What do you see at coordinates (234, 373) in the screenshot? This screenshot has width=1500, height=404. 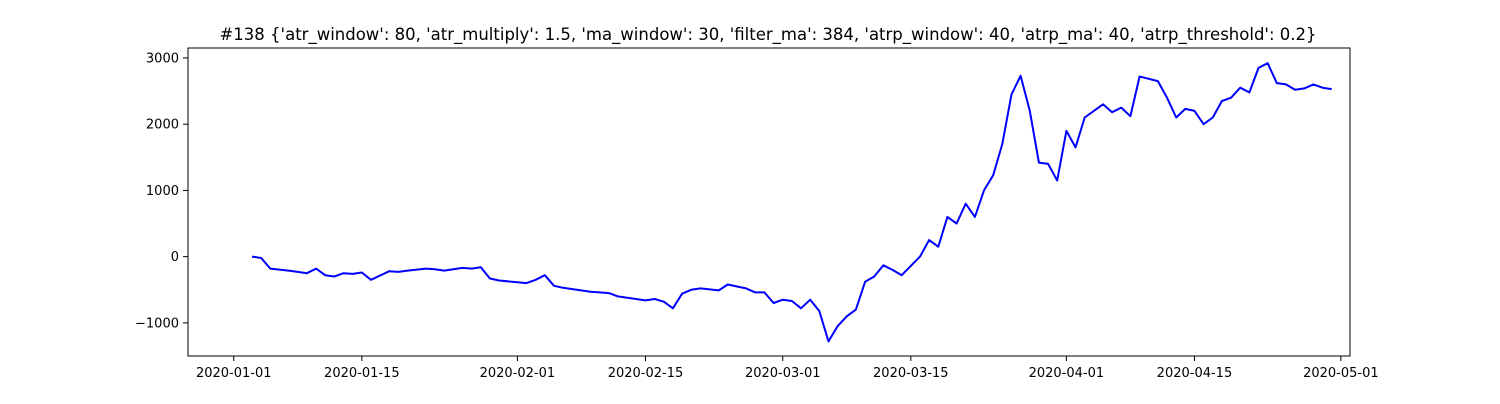 I see `x-tick-label: 2020-01-01` at bounding box center [234, 373].